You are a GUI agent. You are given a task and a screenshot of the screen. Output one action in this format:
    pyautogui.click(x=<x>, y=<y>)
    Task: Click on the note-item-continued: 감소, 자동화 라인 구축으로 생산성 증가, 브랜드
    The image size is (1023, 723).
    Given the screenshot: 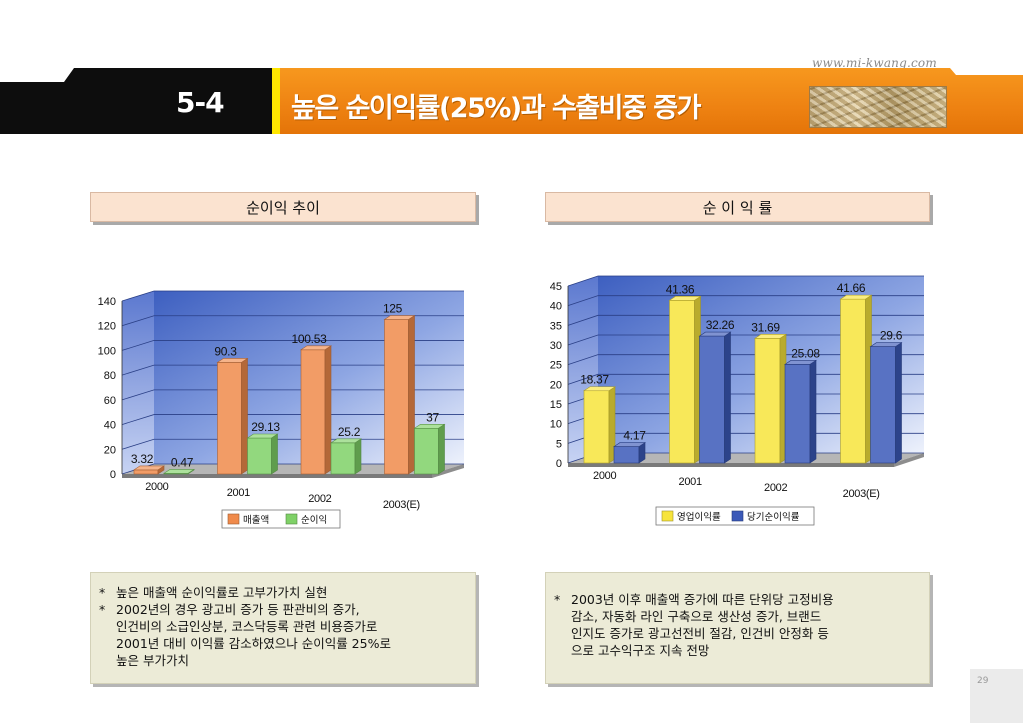 What is the action you would take?
    pyautogui.click(x=737, y=616)
    